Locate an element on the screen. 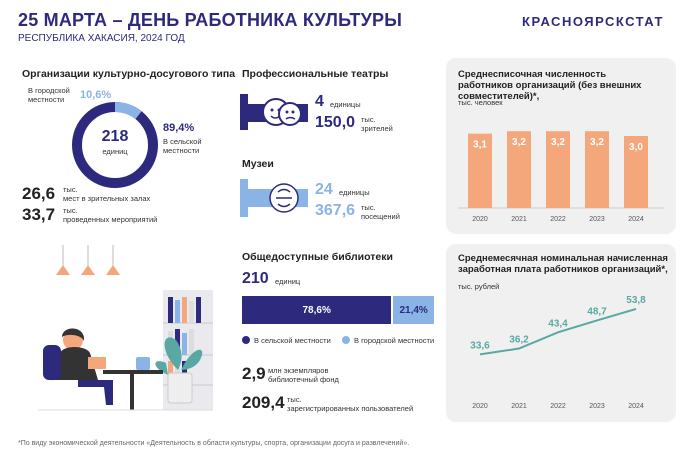 Image resolution: width=694 pixels, height=460 pixels. orgs-city-label: В городской местности is located at coordinates (49, 95).